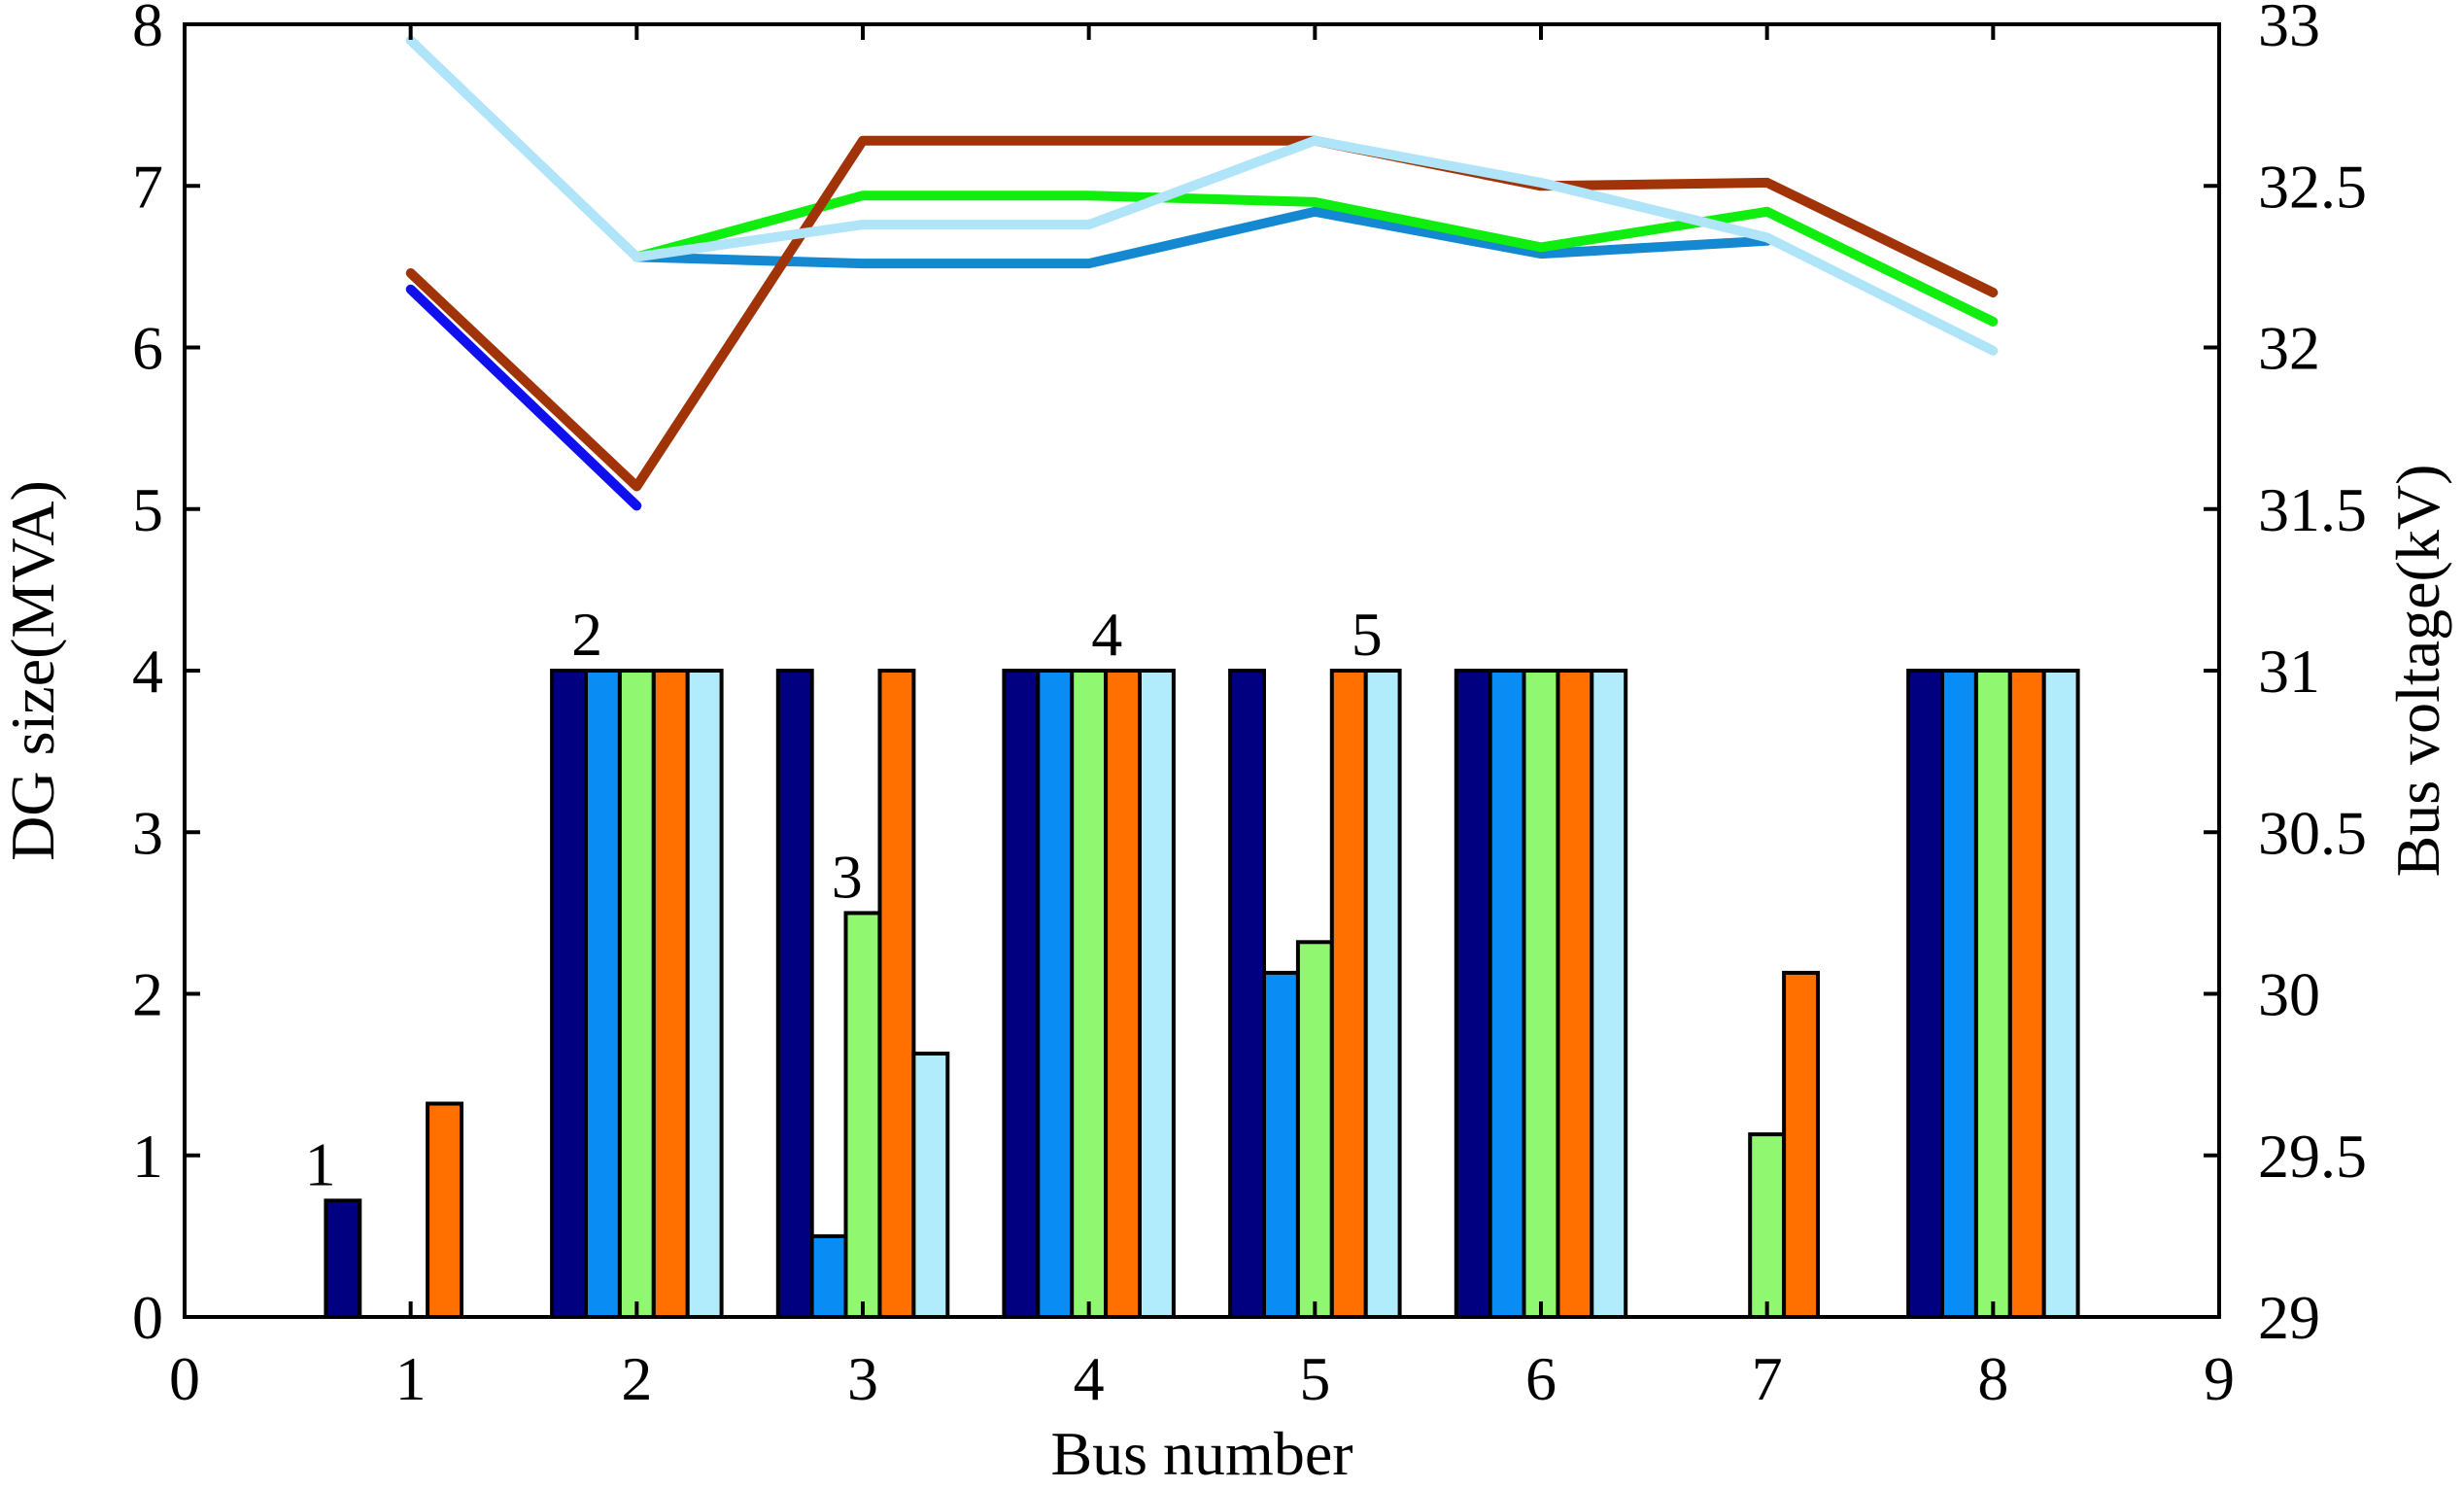 This screenshot has width=2464, height=1489. I want to click on y-right-tick-label: 32.5, so click(2312, 186).